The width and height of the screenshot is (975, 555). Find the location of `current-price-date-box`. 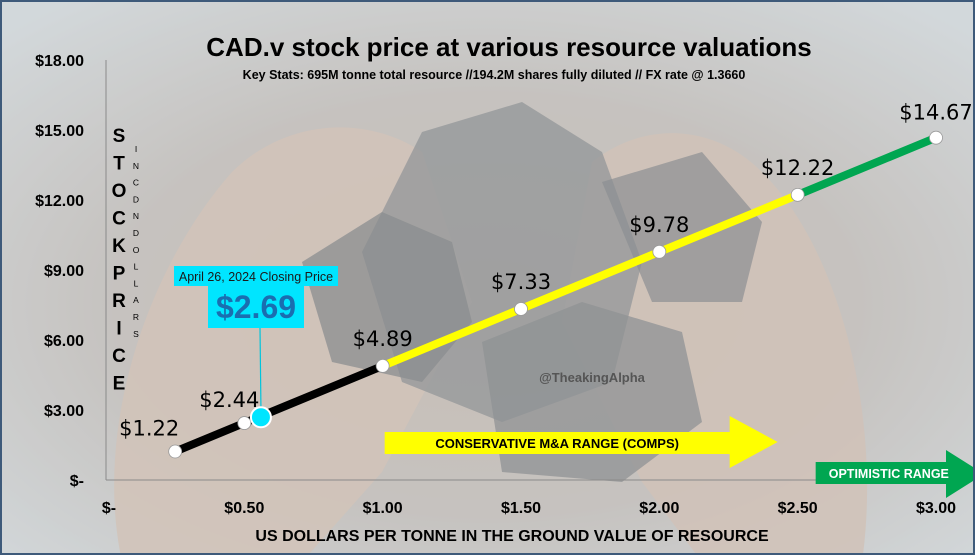

current-price-date-box is located at coordinates (256, 276).